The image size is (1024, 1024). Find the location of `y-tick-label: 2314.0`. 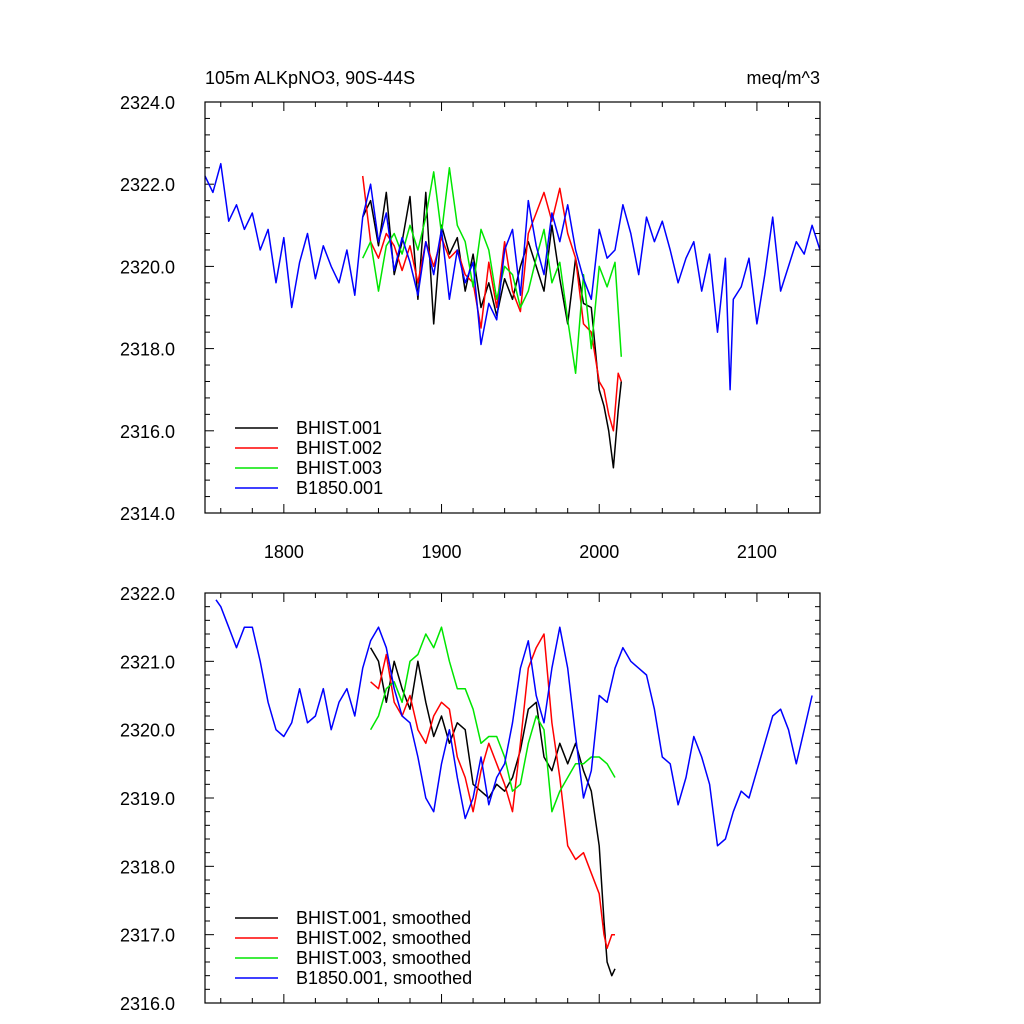

y-tick-label: 2314.0 is located at coordinates (147, 514).